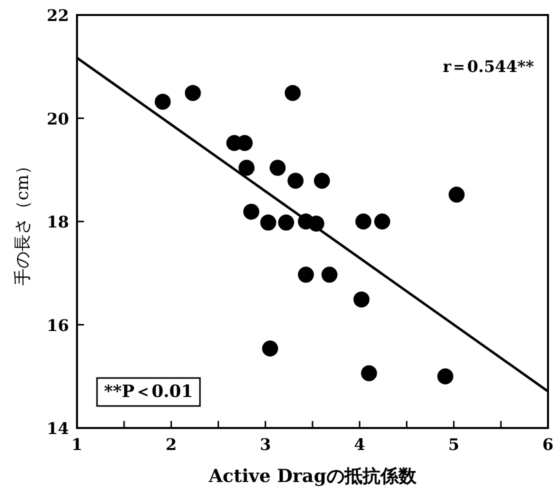 The width and height of the screenshot is (560, 492). Describe the element at coordinates (57, 325) in the screenshot. I see `y-tick-label: 16` at that location.